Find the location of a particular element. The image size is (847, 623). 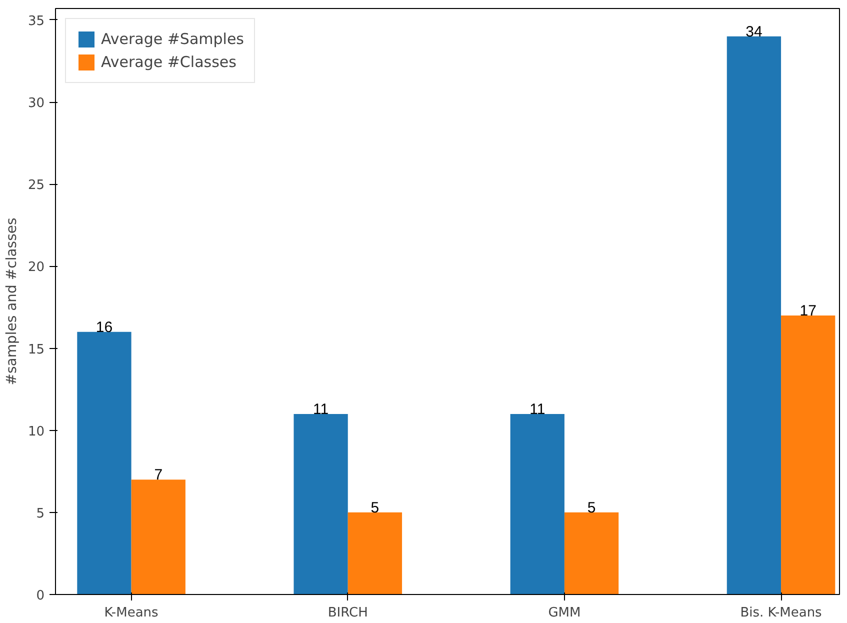

x-tick-label: K-Means is located at coordinates (131, 613).